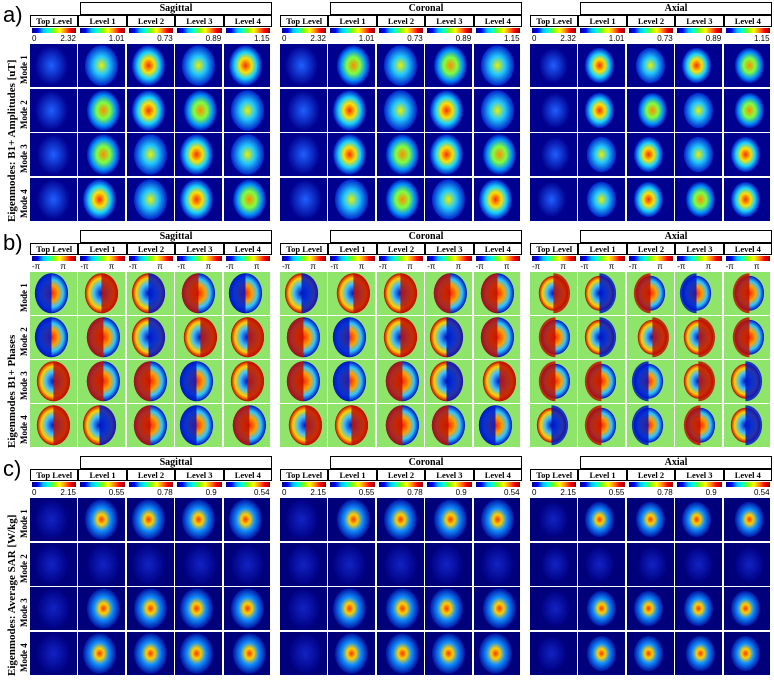 The width and height of the screenshot is (774, 680). I want to click on view-title: Sagittal, so click(176, 236).